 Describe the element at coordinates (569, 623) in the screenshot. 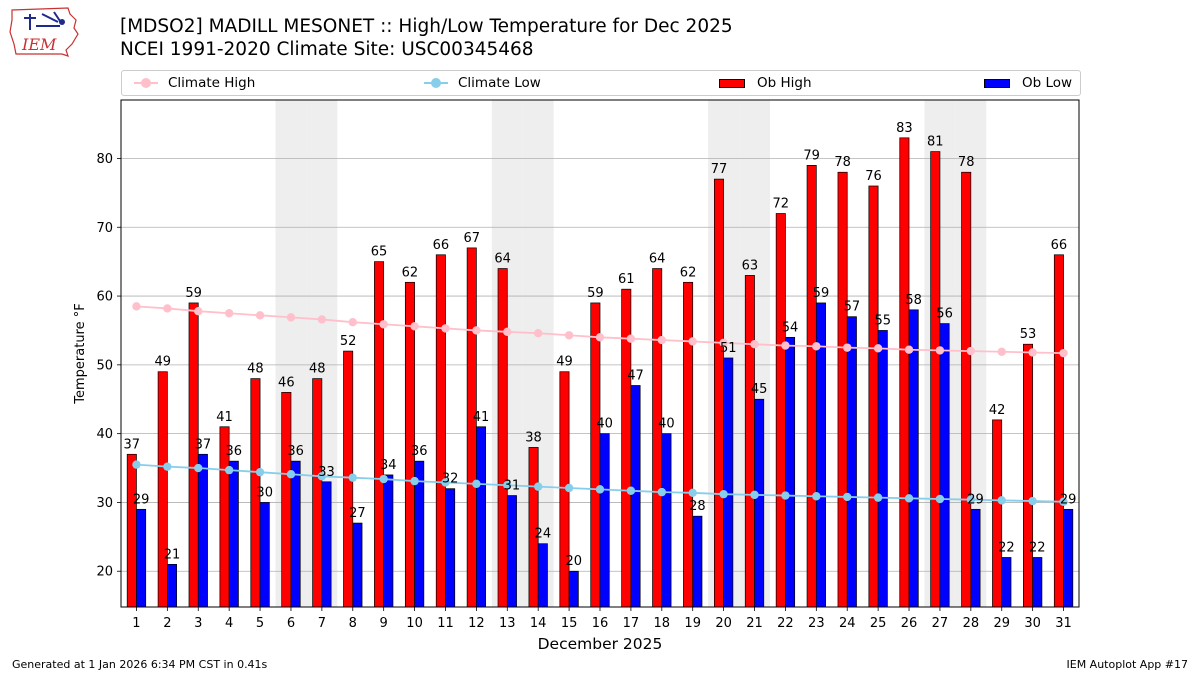

I see `x-tick-label: 15` at that location.